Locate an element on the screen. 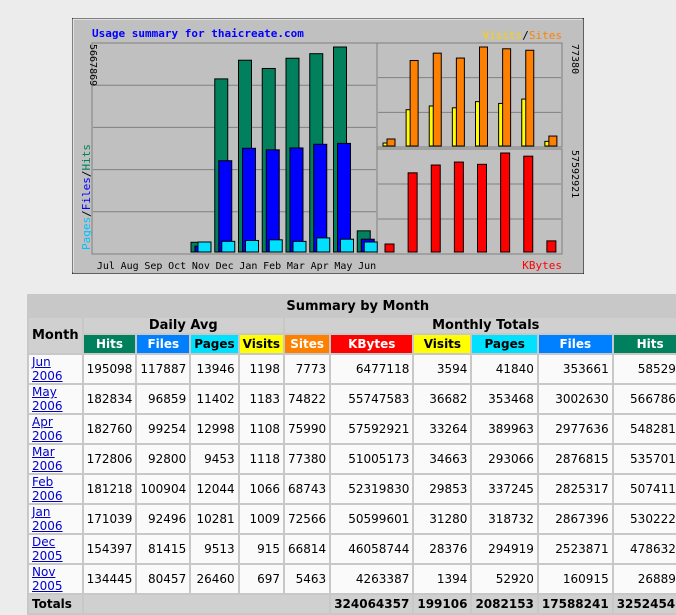 The image size is (676, 615). month-cell: Feb 2006 is located at coordinates (55, 489).